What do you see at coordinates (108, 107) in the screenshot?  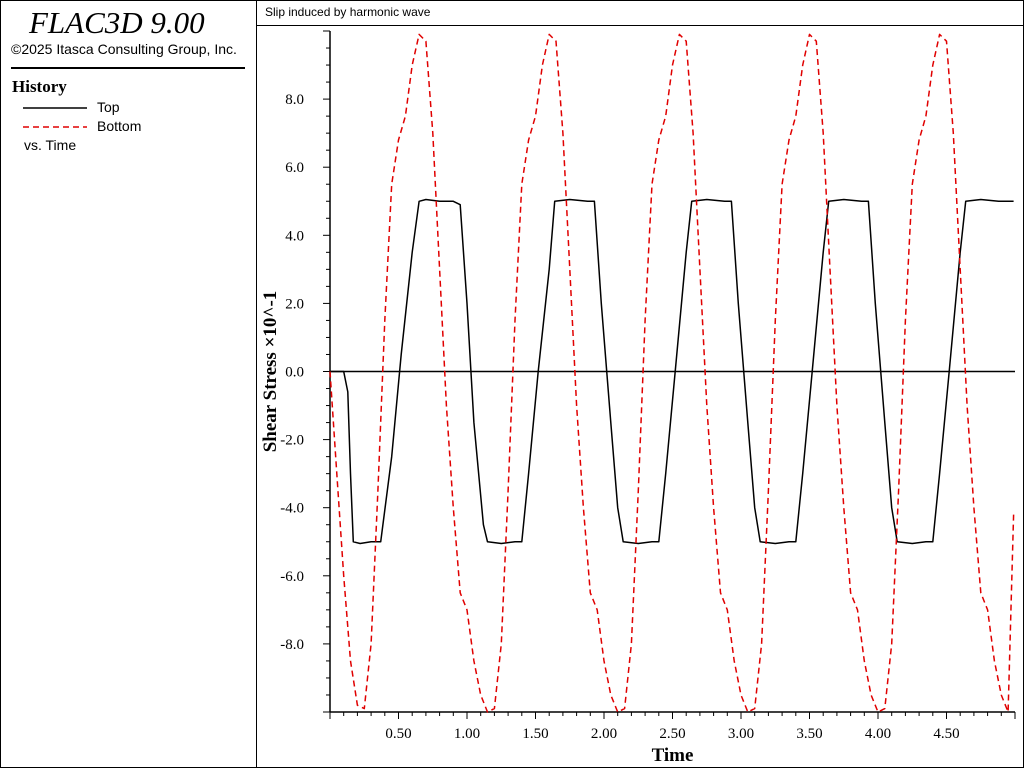 I see `legend-label-top: Top` at bounding box center [108, 107].